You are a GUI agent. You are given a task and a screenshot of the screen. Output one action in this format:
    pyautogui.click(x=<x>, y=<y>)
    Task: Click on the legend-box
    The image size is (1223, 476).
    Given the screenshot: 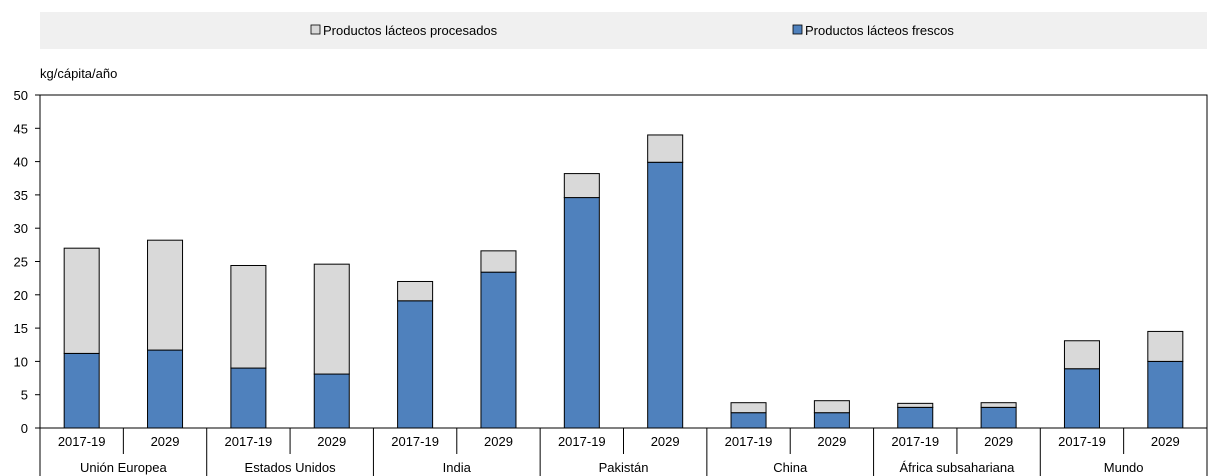 What is the action you would take?
    pyautogui.click(x=623, y=30)
    